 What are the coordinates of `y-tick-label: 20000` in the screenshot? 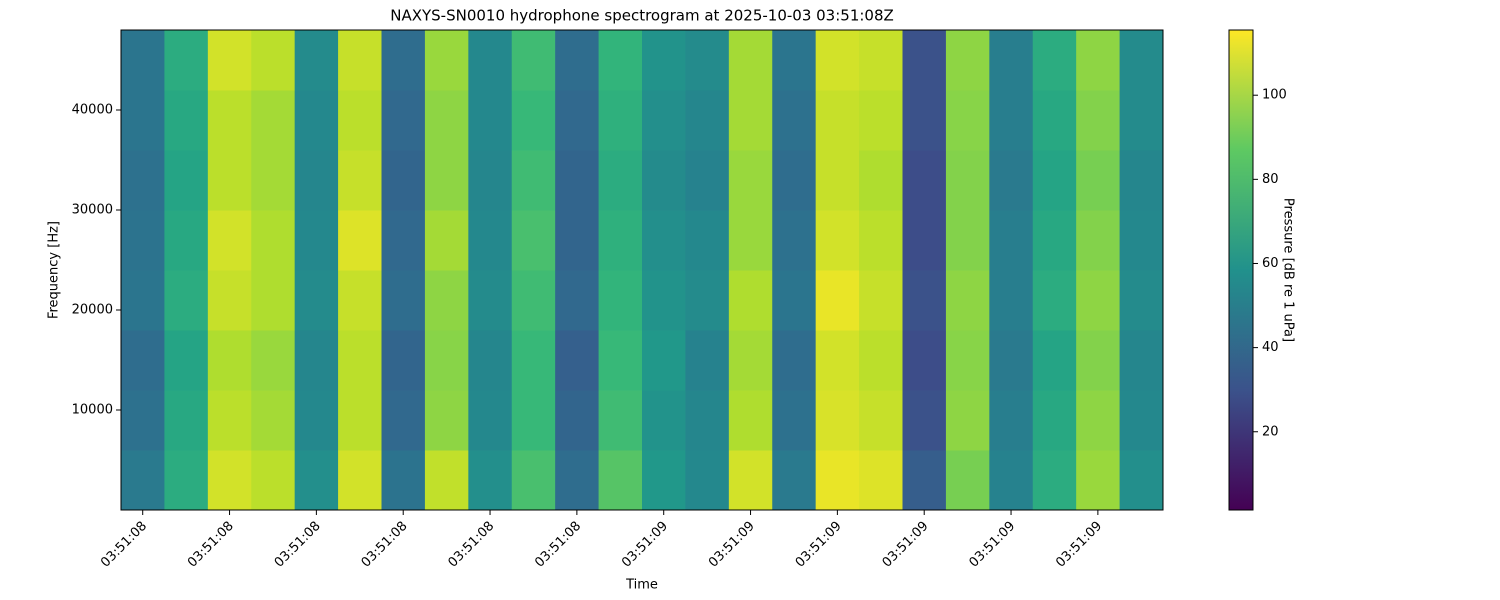 It's located at (92, 310).